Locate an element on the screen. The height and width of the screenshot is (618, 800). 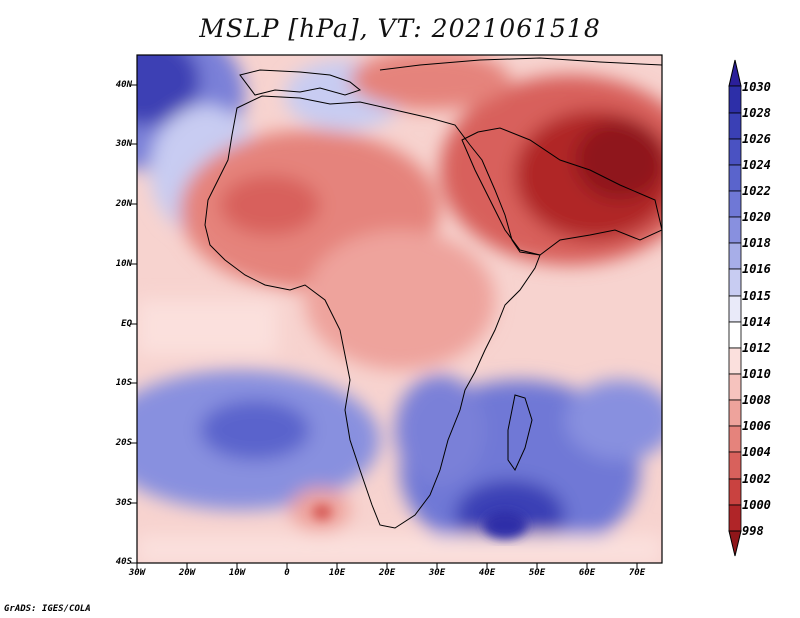
lat-label: 10N is located at coordinates (123, 264).